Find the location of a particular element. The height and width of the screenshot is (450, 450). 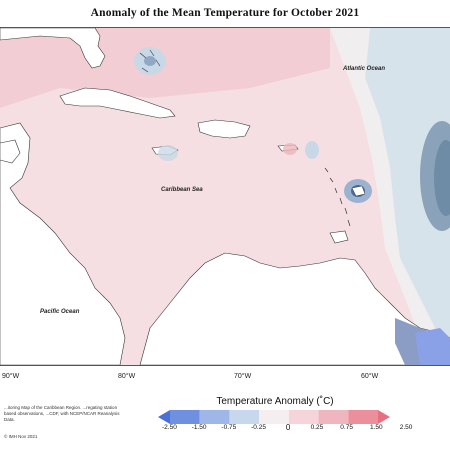

lon-tick-70w: 70°W is located at coordinates (243, 376).